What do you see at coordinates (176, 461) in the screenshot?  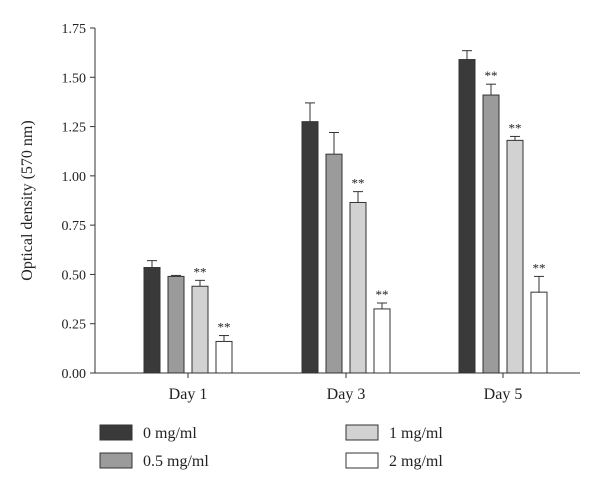 I see `legend-label: 0.5 mg/ml` at bounding box center [176, 461].